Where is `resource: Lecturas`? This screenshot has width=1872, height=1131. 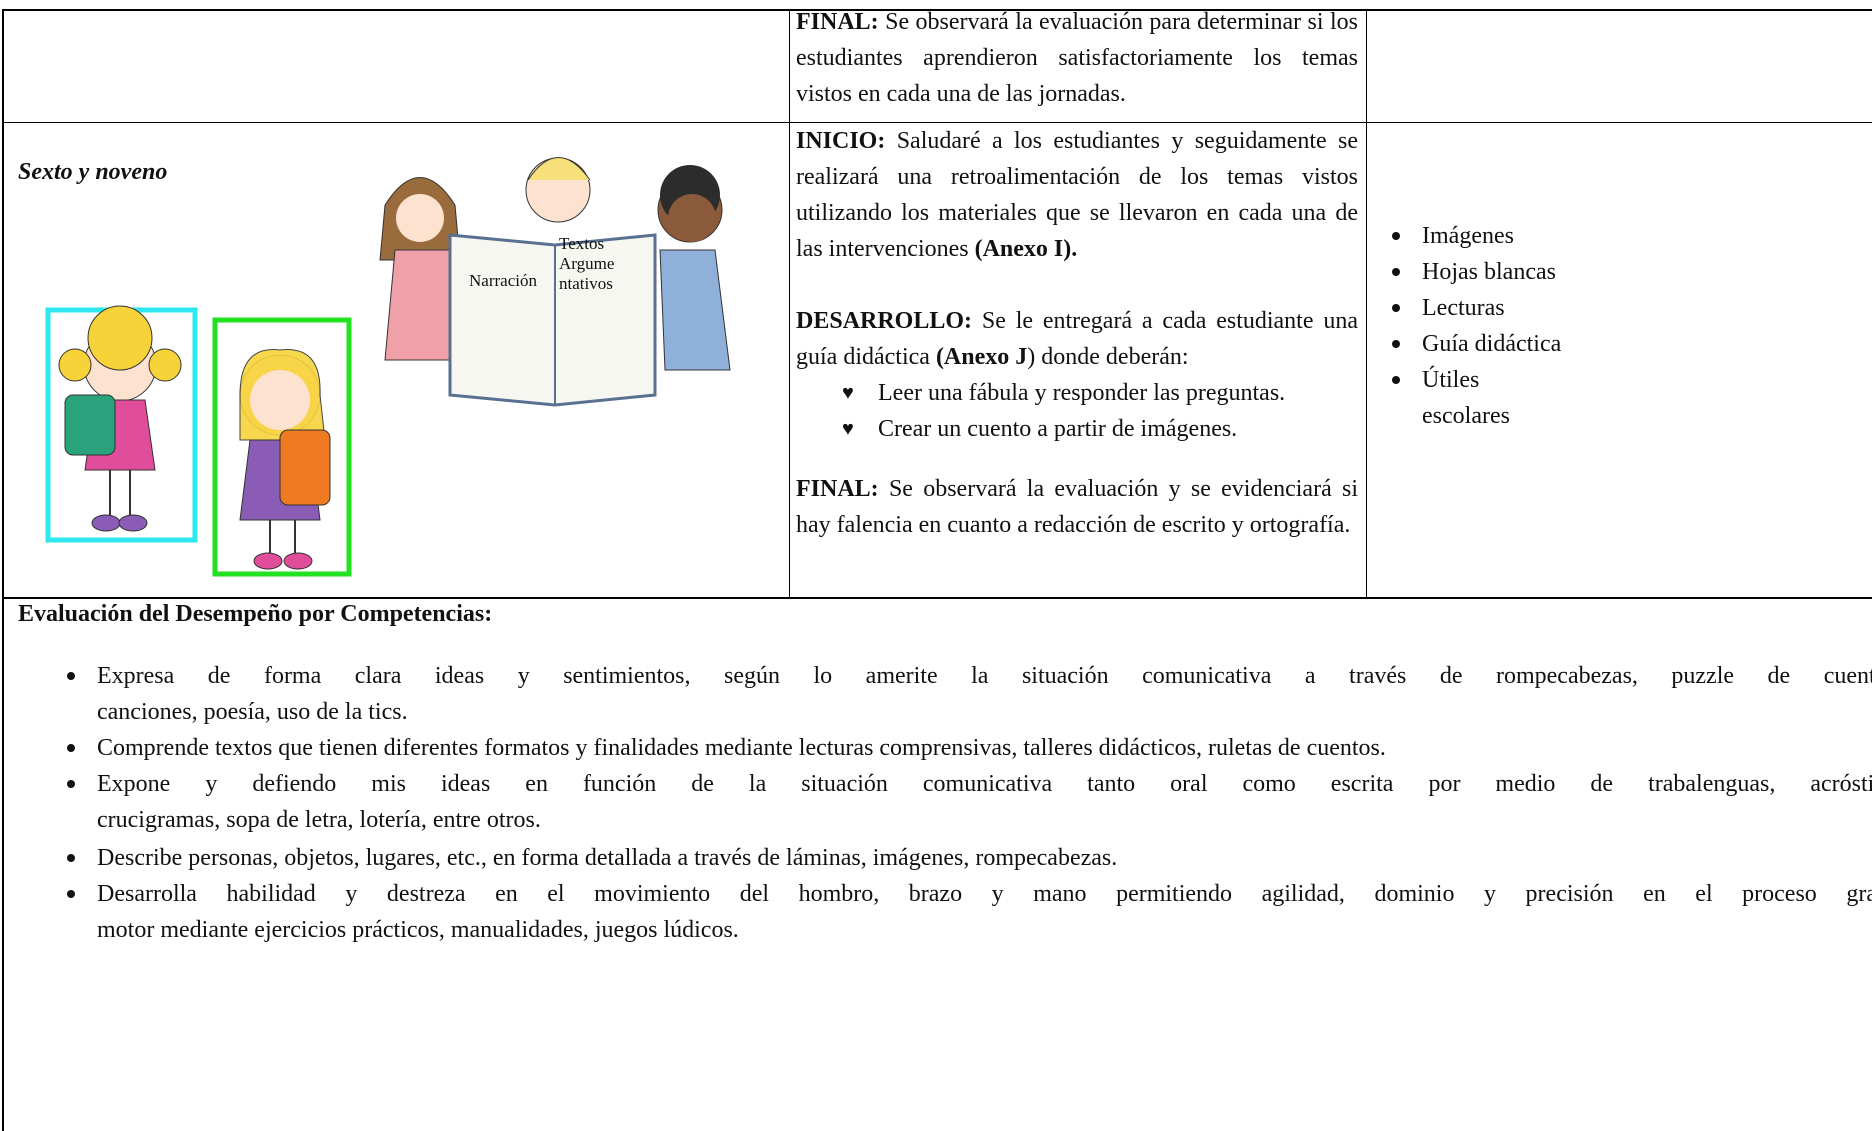 resource: Lecturas is located at coordinates (1482, 308).